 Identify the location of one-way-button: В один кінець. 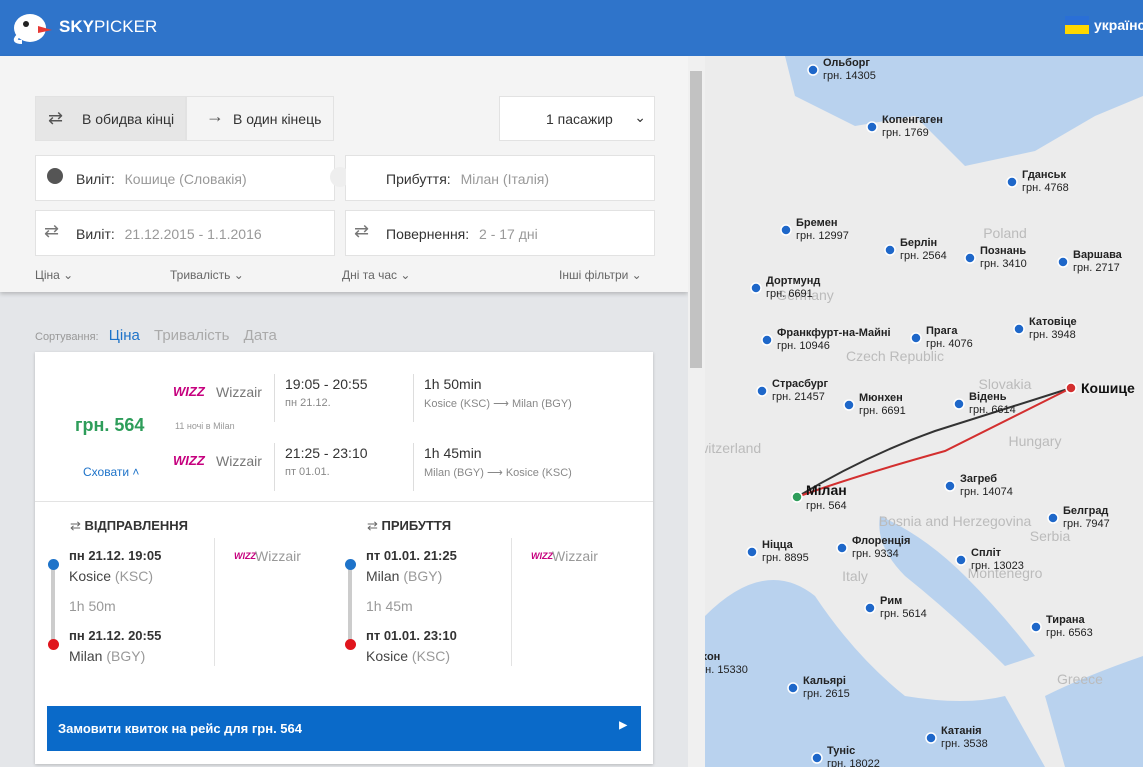
(260, 118).